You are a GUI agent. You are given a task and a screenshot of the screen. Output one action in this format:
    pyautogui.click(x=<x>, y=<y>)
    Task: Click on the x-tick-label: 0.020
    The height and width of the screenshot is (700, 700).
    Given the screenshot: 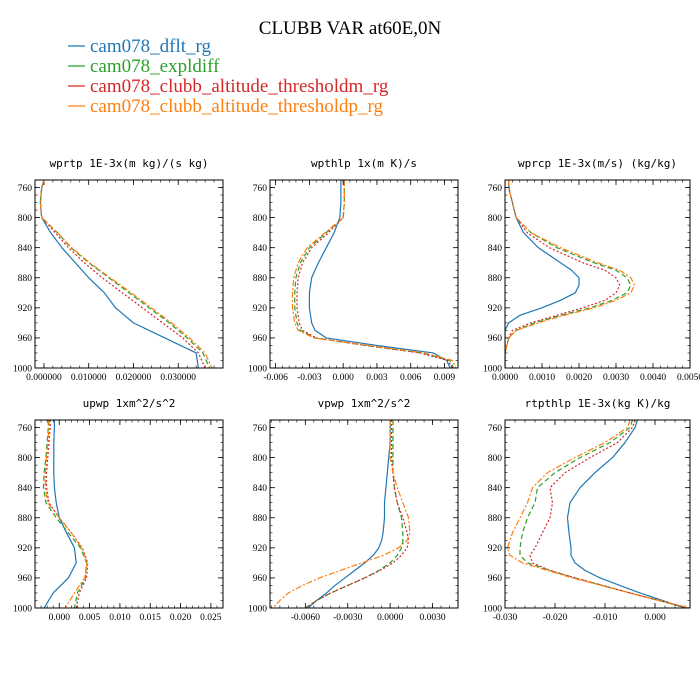 What is the action you would take?
    pyautogui.click(x=181, y=618)
    